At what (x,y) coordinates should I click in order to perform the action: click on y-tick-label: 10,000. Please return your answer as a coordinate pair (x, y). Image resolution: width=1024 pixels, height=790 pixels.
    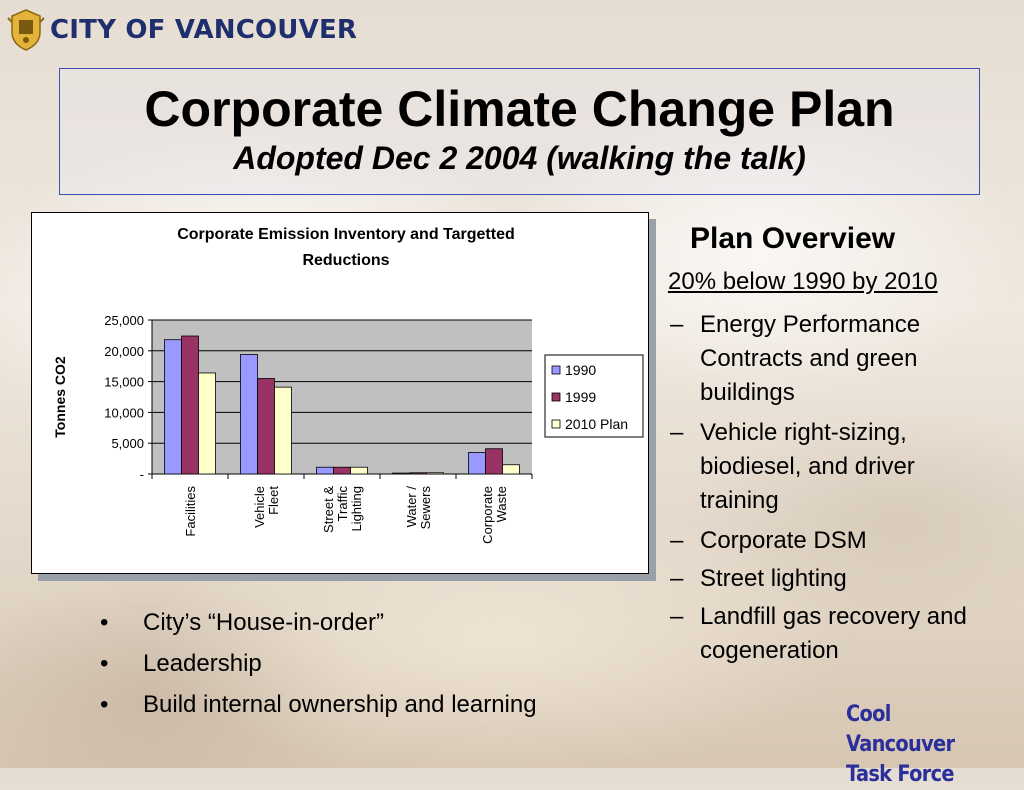
    Looking at the image, I should click on (124, 412).